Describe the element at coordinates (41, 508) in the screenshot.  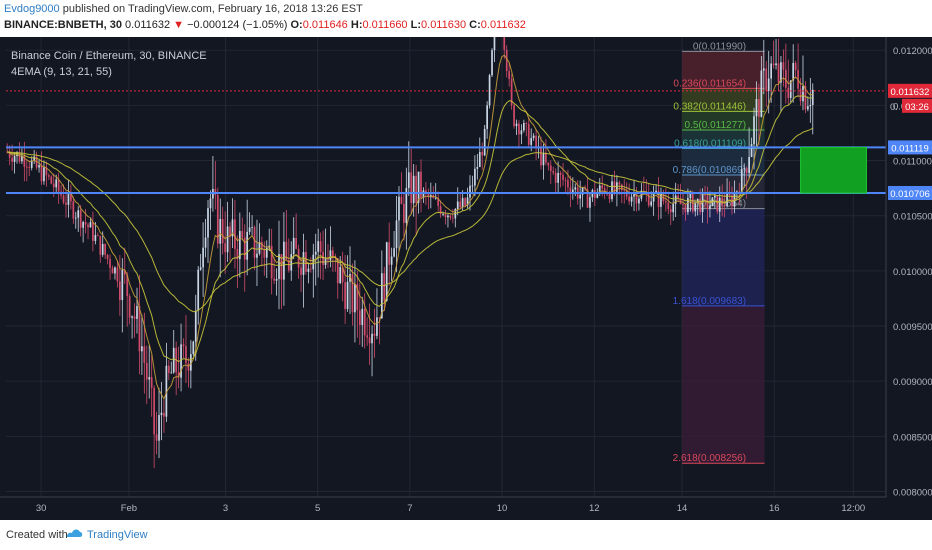
I see `x-tick-label: 30` at that location.